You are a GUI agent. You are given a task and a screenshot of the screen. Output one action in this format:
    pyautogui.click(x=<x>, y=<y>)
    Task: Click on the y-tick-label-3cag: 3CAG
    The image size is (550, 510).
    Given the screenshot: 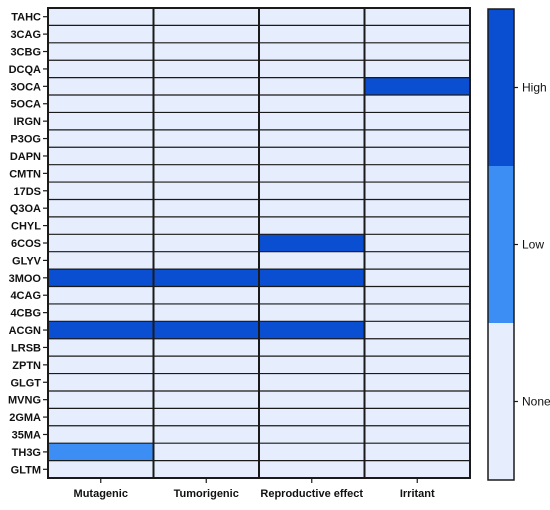 What is the action you would take?
    pyautogui.click(x=25, y=35)
    